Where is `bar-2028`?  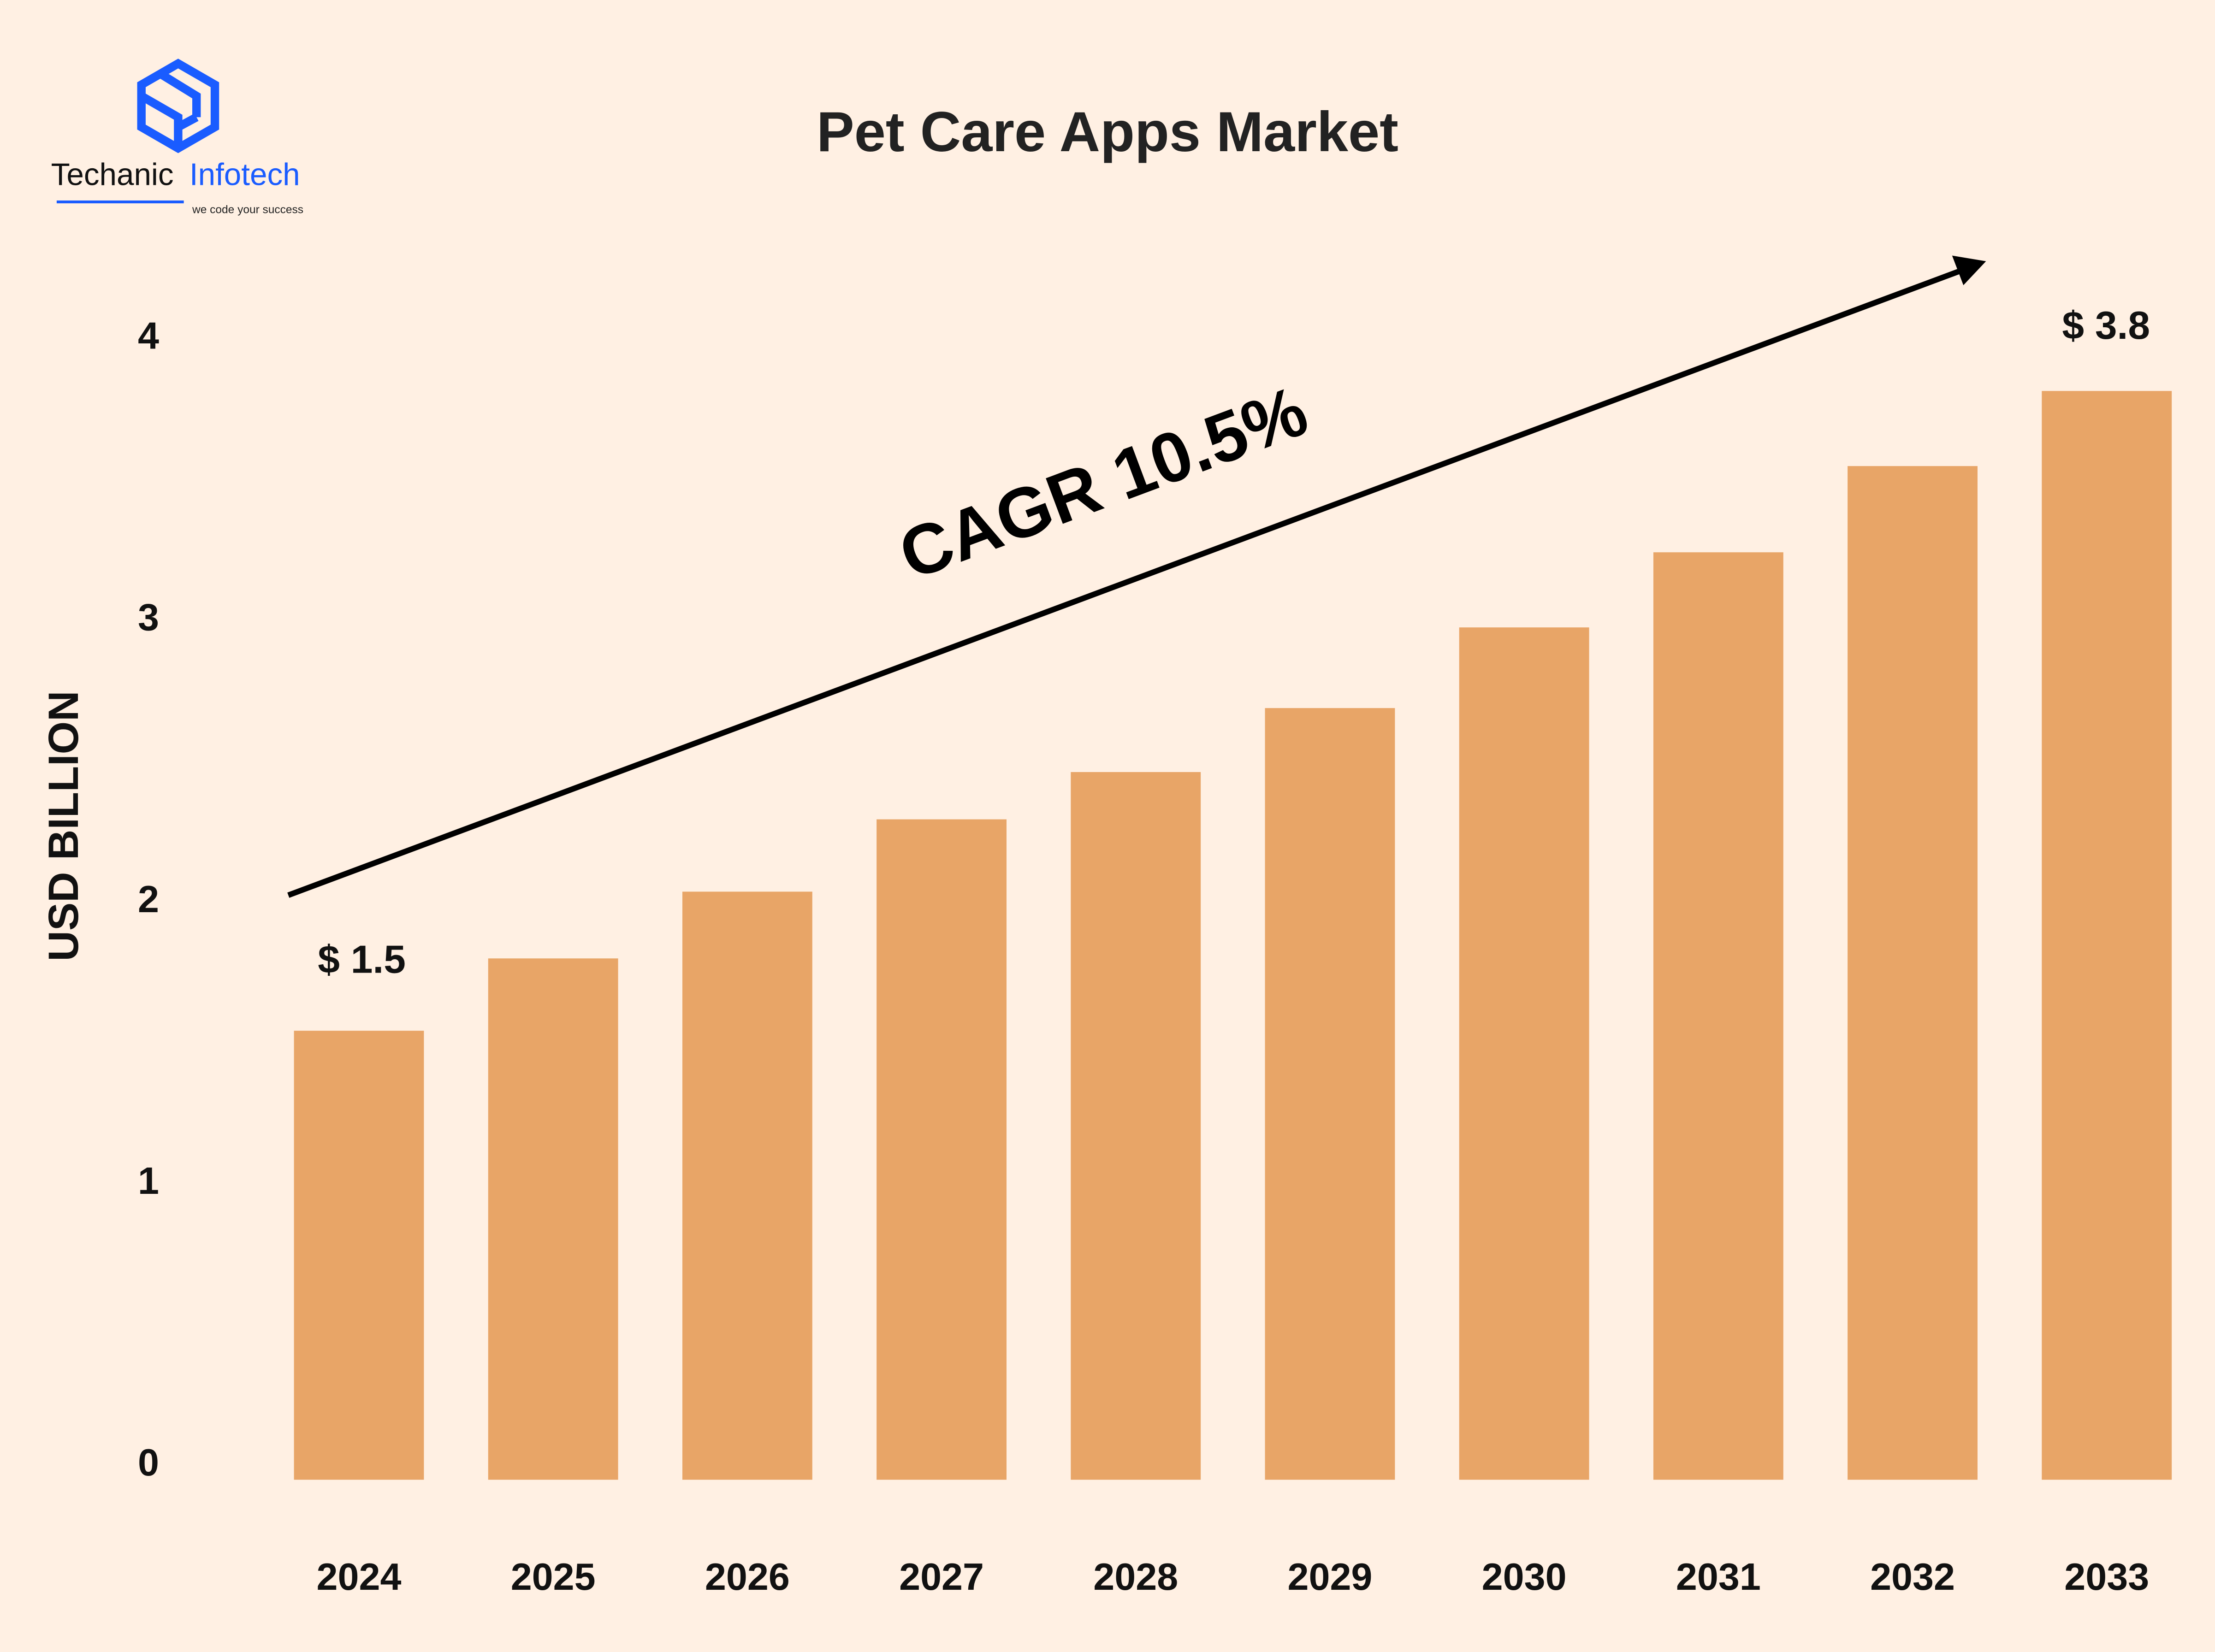 bar-2028 is located at coordinates (1136, 1126).